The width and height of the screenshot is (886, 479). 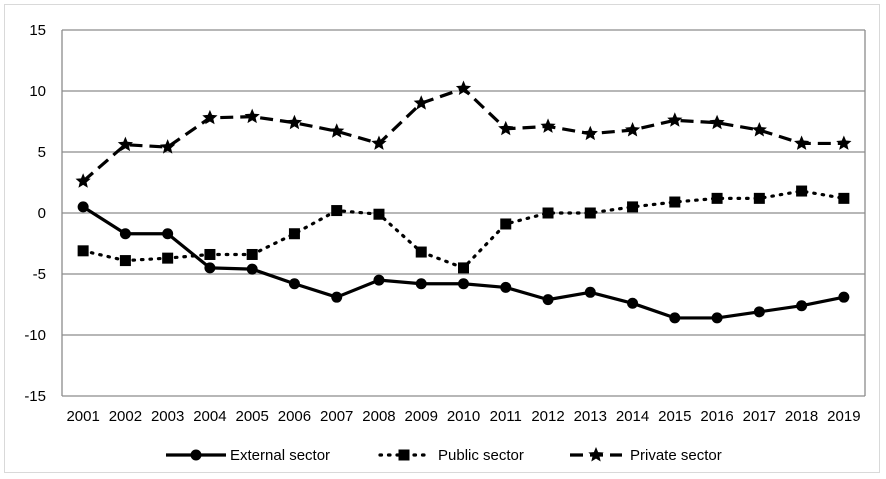 What do you see at coordinates (35, 396) in the screenshot?
I see `y-tick-label: -15` at bounding box center [35, 396].